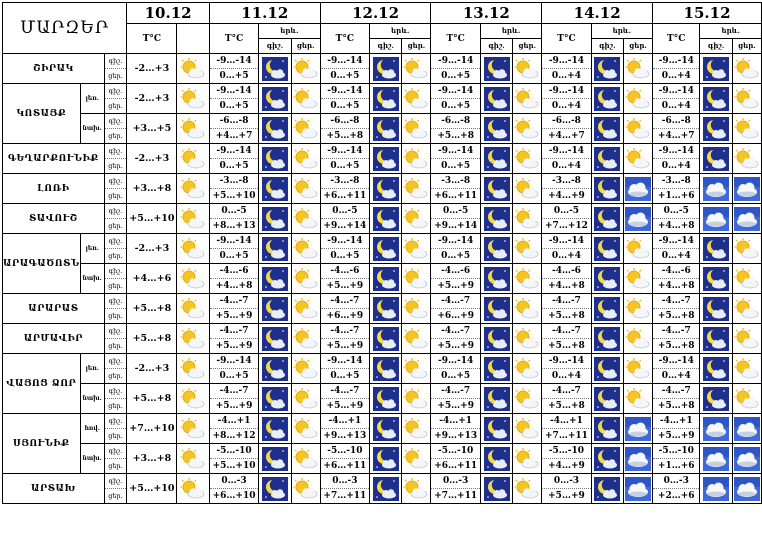 The height and width of the screenshot is (551, 762). I want to click on date-header: 12.12, so click(375, 13).